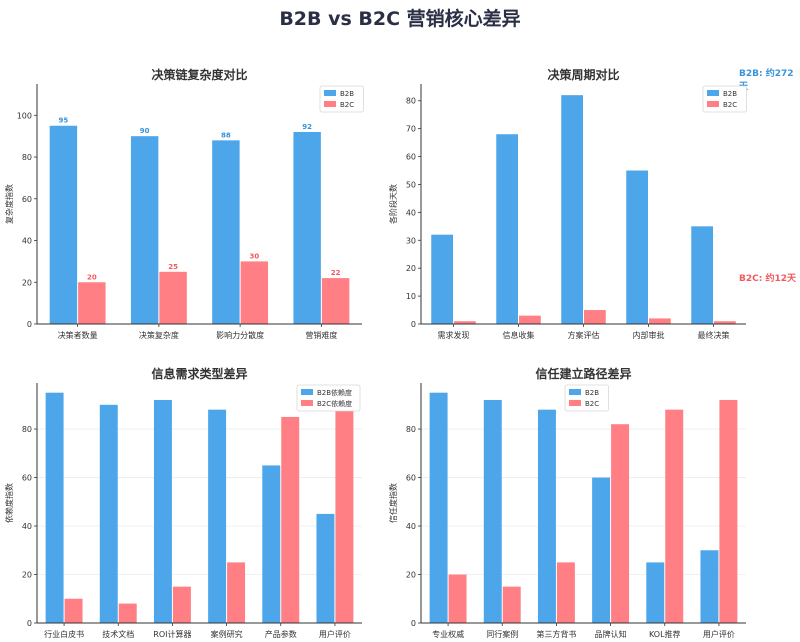 The width and height of the screenshot is (800, 642). I want to click on y-tick-label: 10, so click(411, 296).